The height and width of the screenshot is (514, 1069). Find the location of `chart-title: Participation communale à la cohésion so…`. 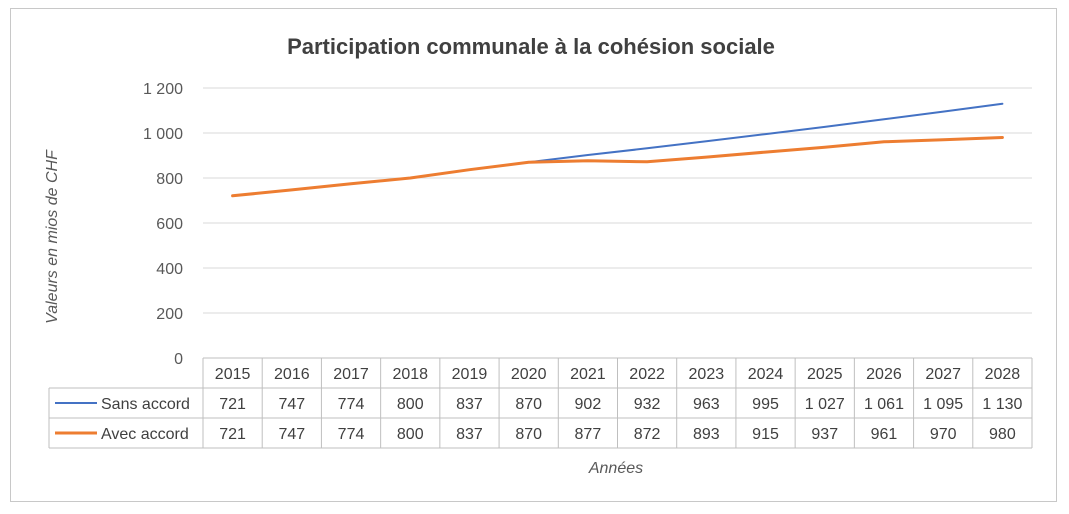

chart-title: Participation communale à la cohésion so… is located at coordinates (531, 46).